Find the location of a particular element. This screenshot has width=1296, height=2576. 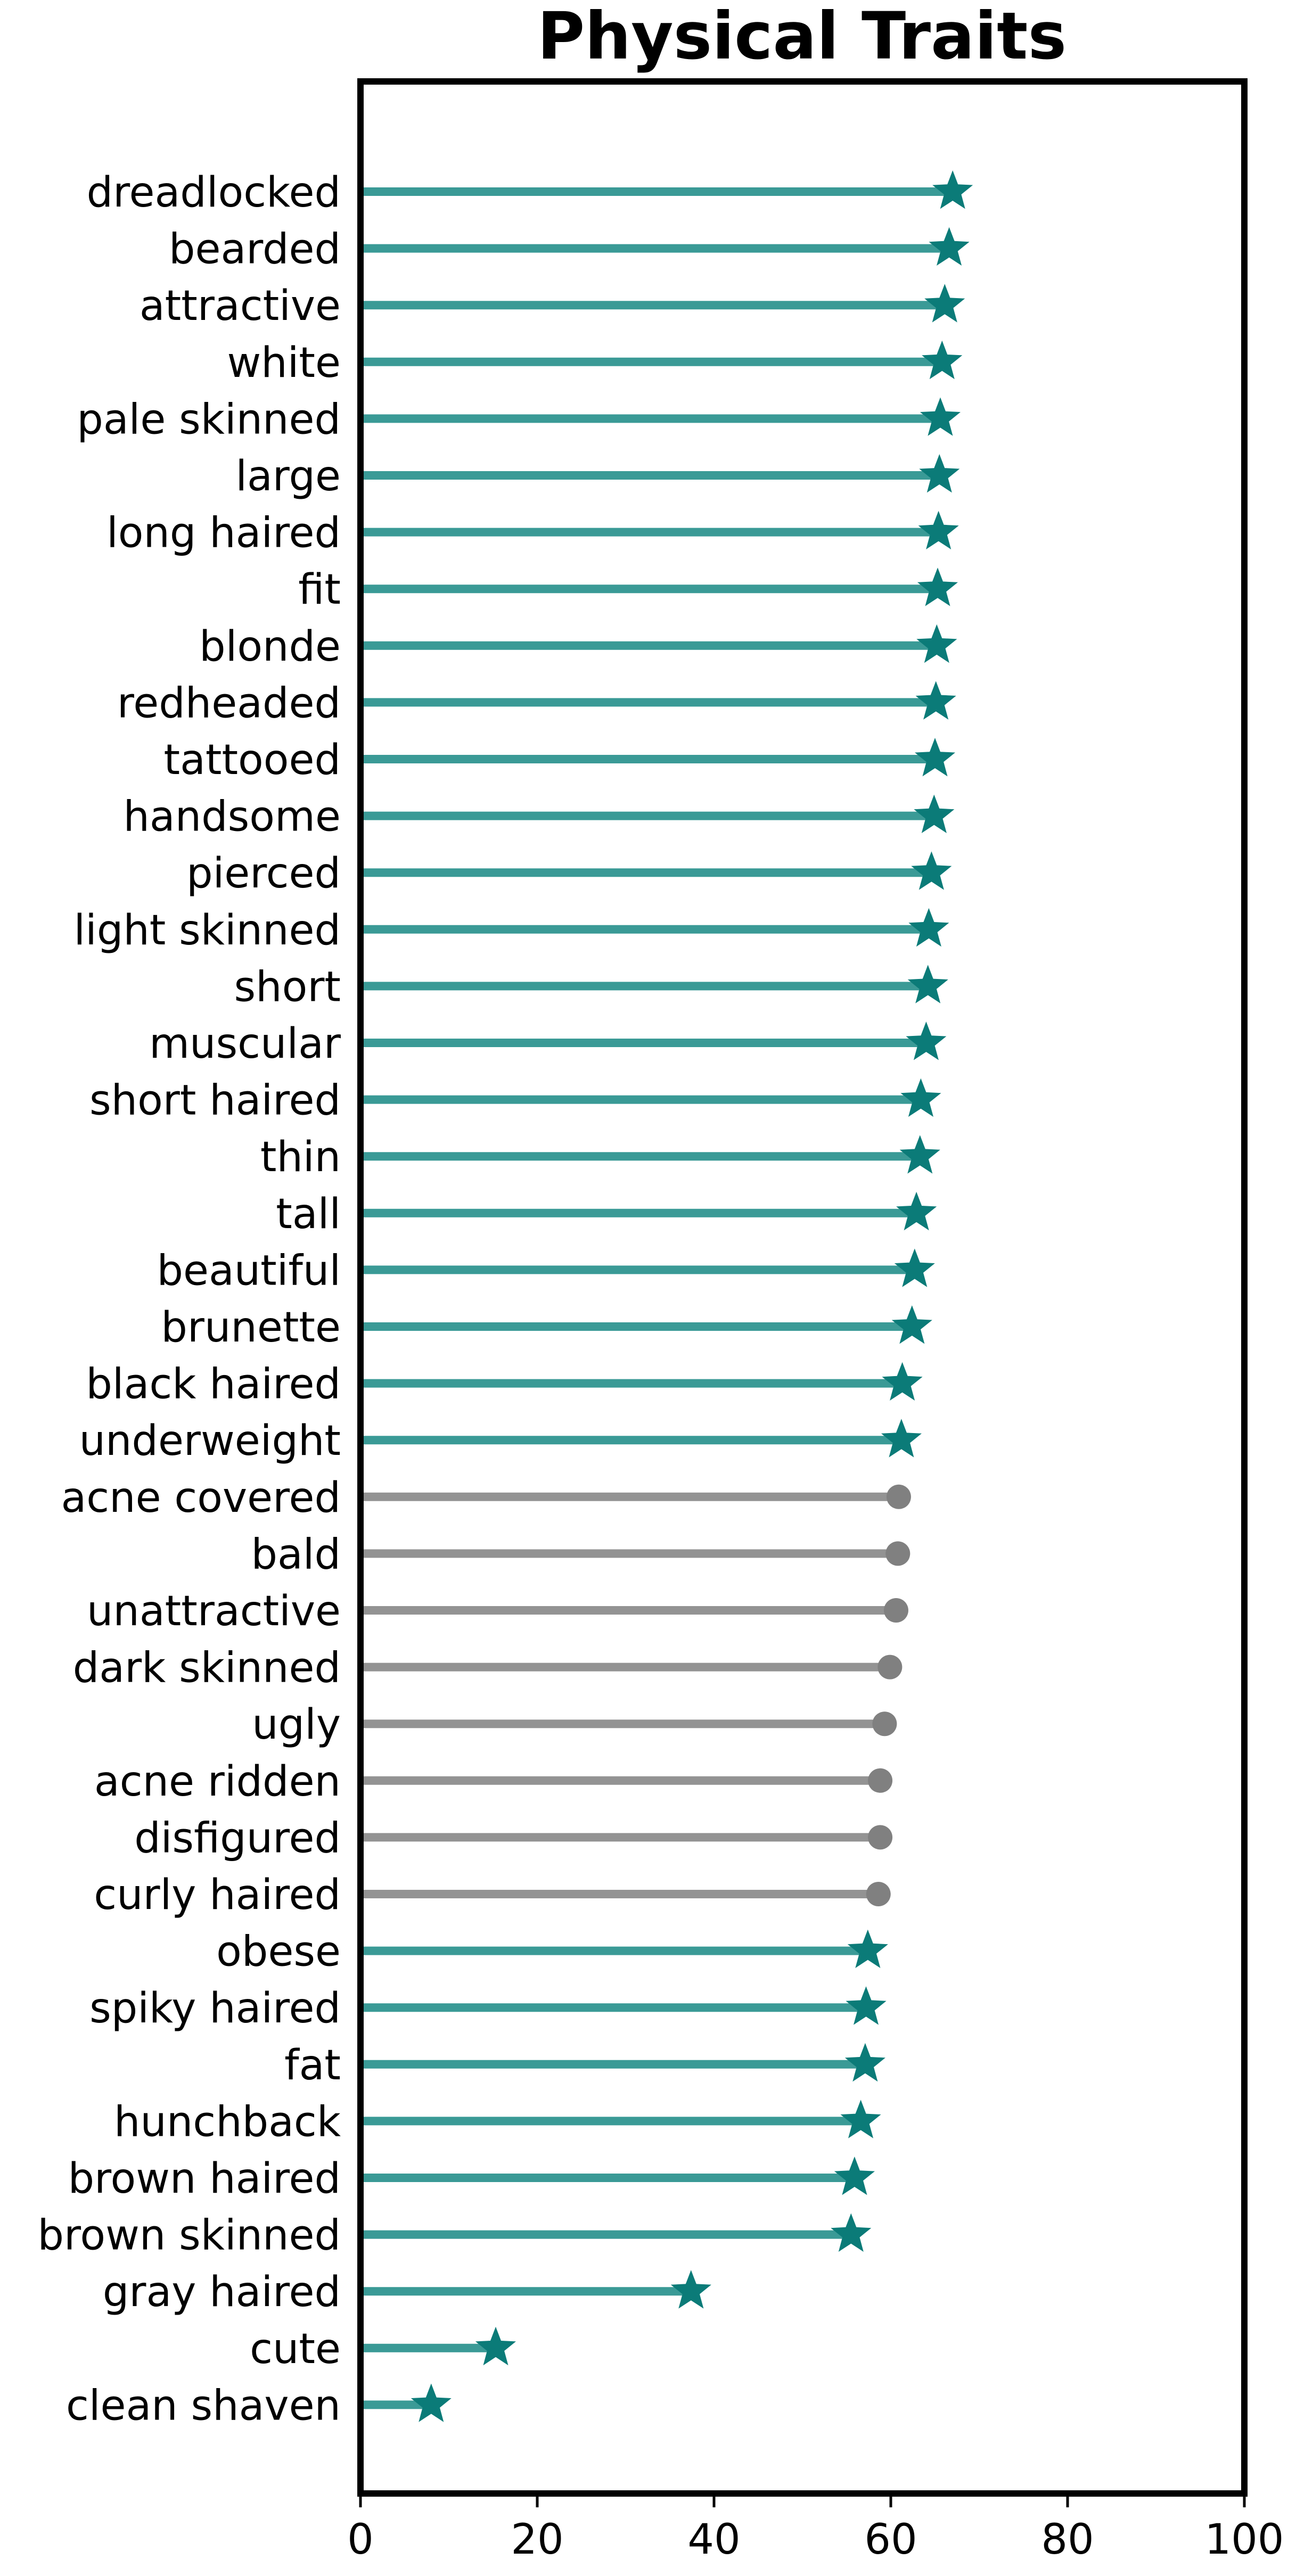

category-label-cute: cute is located at coordinates (295, 2349).